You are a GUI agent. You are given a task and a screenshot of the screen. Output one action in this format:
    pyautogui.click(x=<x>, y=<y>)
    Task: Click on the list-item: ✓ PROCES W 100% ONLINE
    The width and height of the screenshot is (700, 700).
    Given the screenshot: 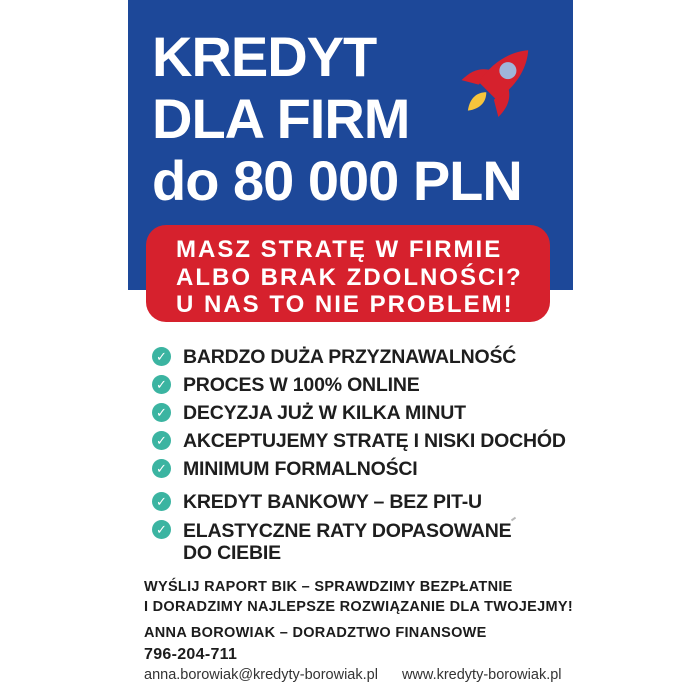 What is the action you would take?
    pyautogui.click(x=367, y=385)
    